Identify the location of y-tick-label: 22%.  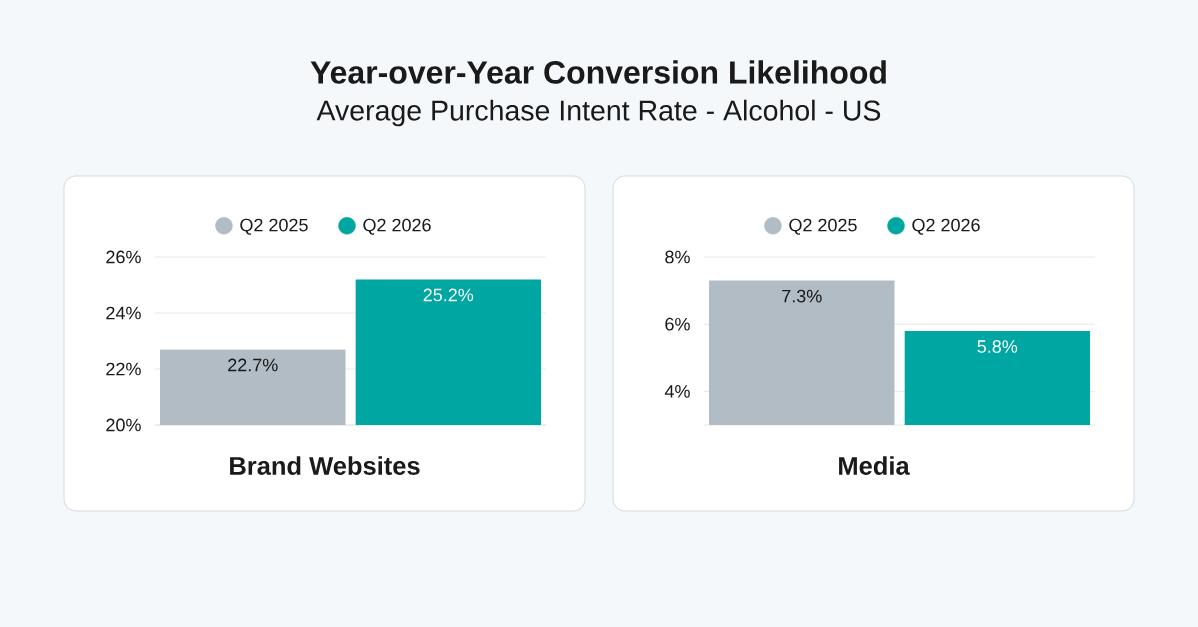
(123, 369).